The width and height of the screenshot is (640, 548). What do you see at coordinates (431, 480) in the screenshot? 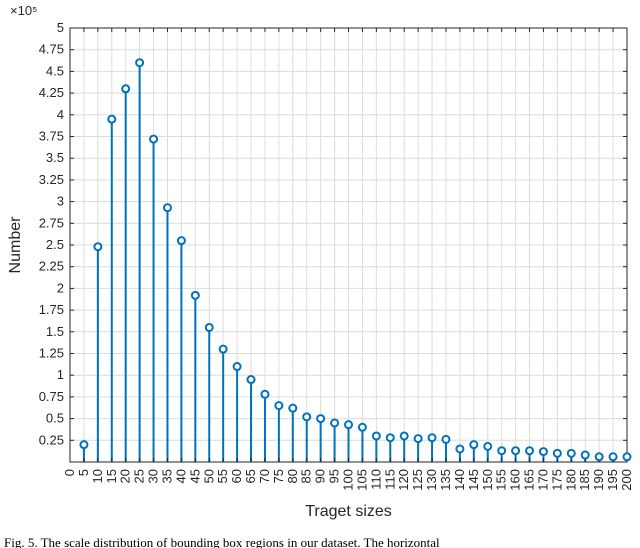
I see `x-tick-label: 130` at bounding box center [431, 480].